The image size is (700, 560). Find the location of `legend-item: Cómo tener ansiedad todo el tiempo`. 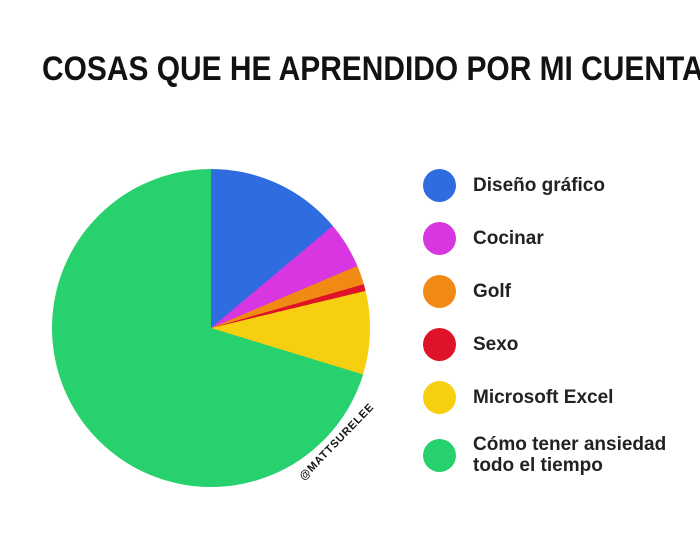

legend-item: Cómo tener ansiedad todo el tiempo is located at coordinates (554, 455).